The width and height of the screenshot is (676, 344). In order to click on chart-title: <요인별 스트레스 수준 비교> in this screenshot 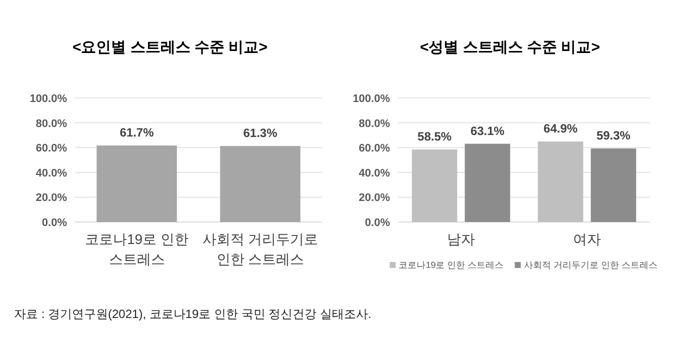, I will do `click(170, 47)`.